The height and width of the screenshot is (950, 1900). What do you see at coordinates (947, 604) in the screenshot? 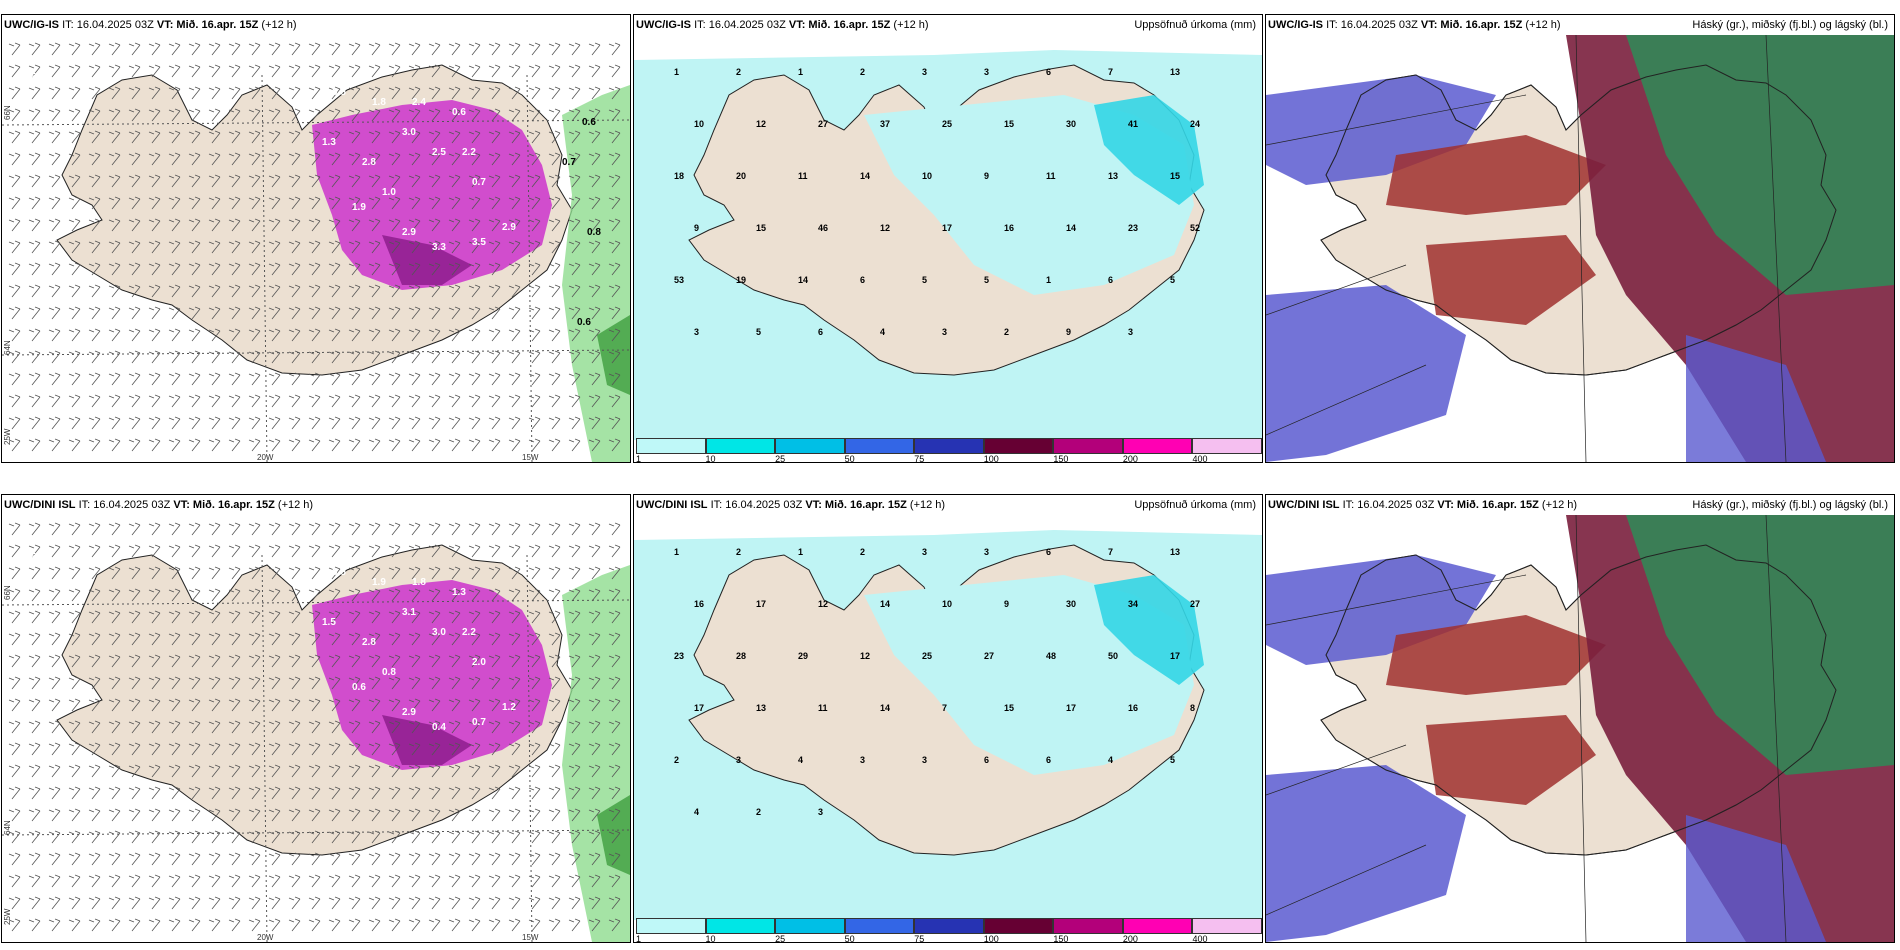
I see `precip-amount-label: 10` at bounding box center [947, 604].